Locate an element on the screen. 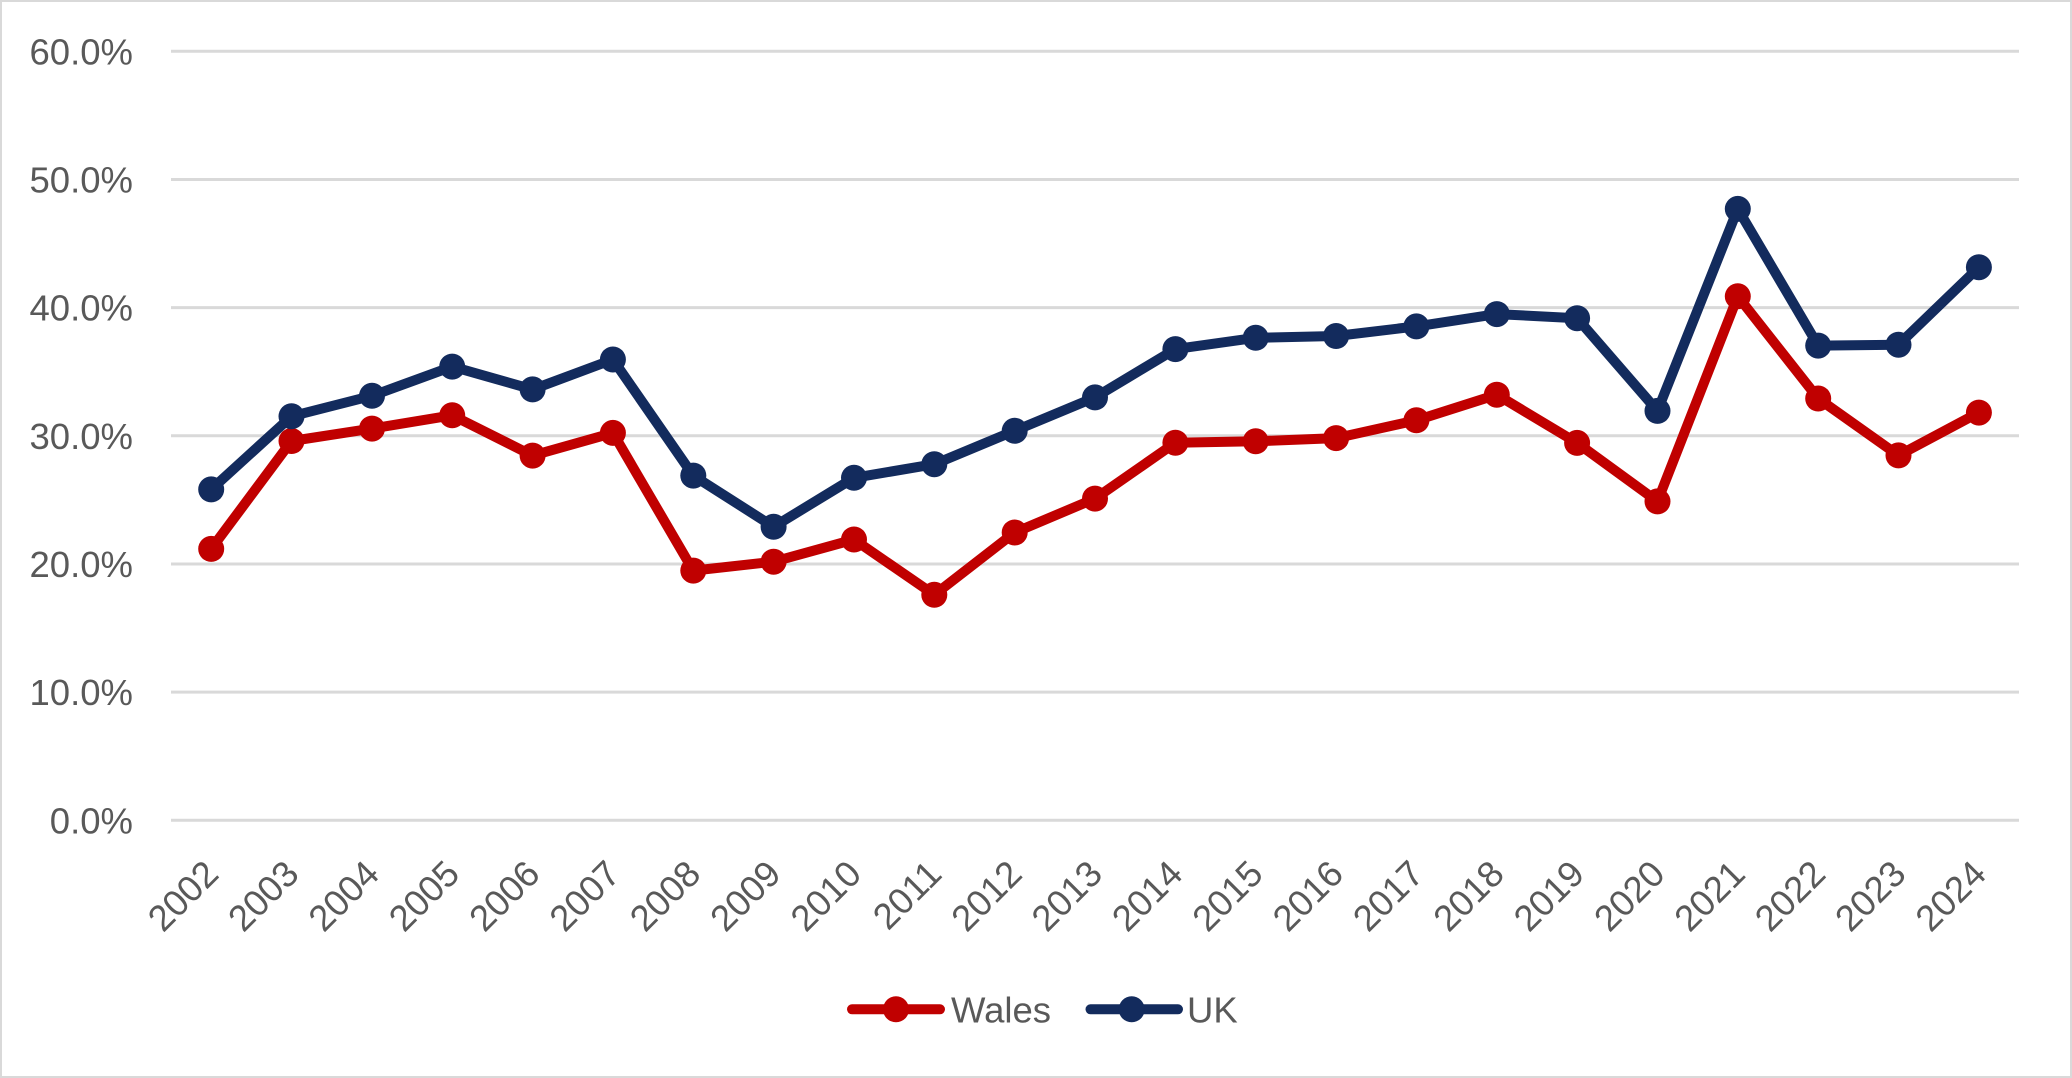 The height and width of the screenshot is (1078, 2072). svg-text: UK is located at coordinates (1212, 1010).